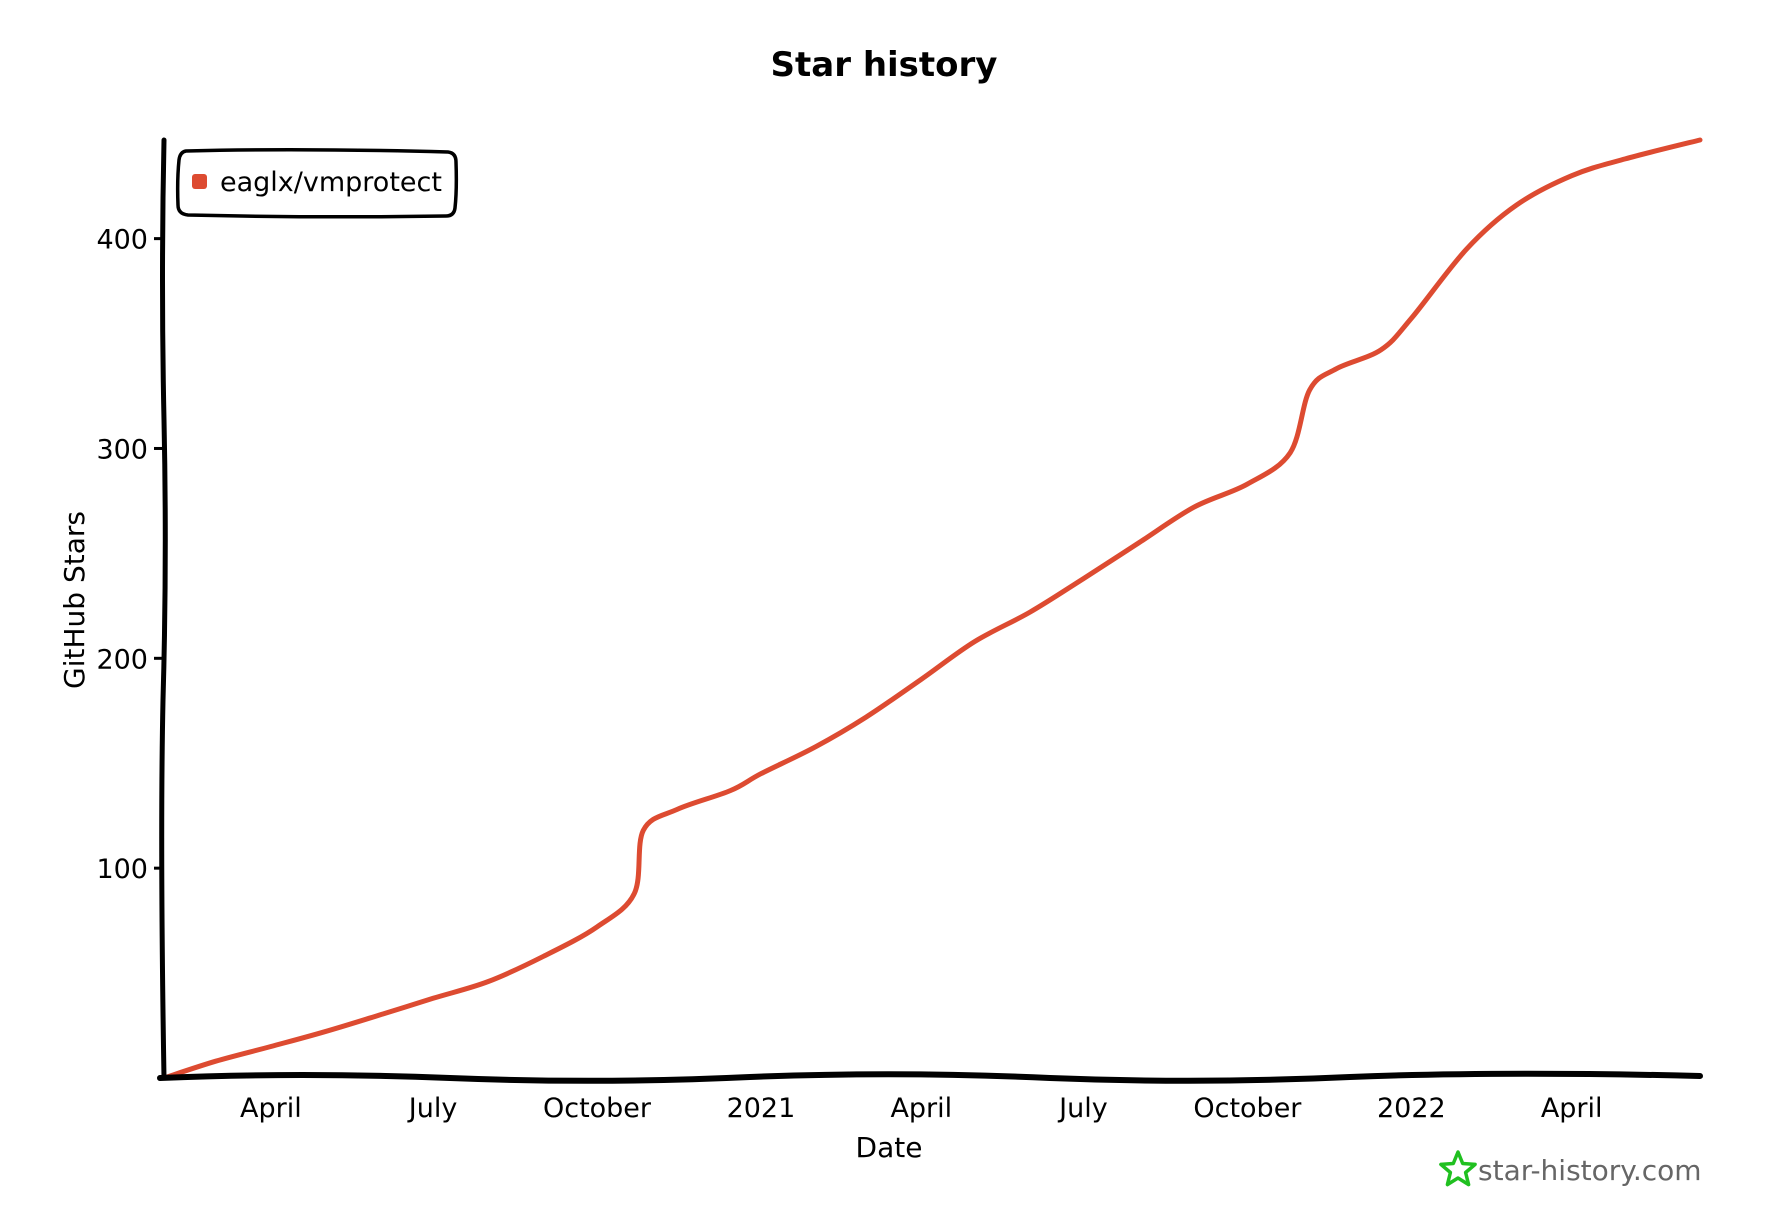  I want to click on y-tick-label: 200, so click(122, 659).